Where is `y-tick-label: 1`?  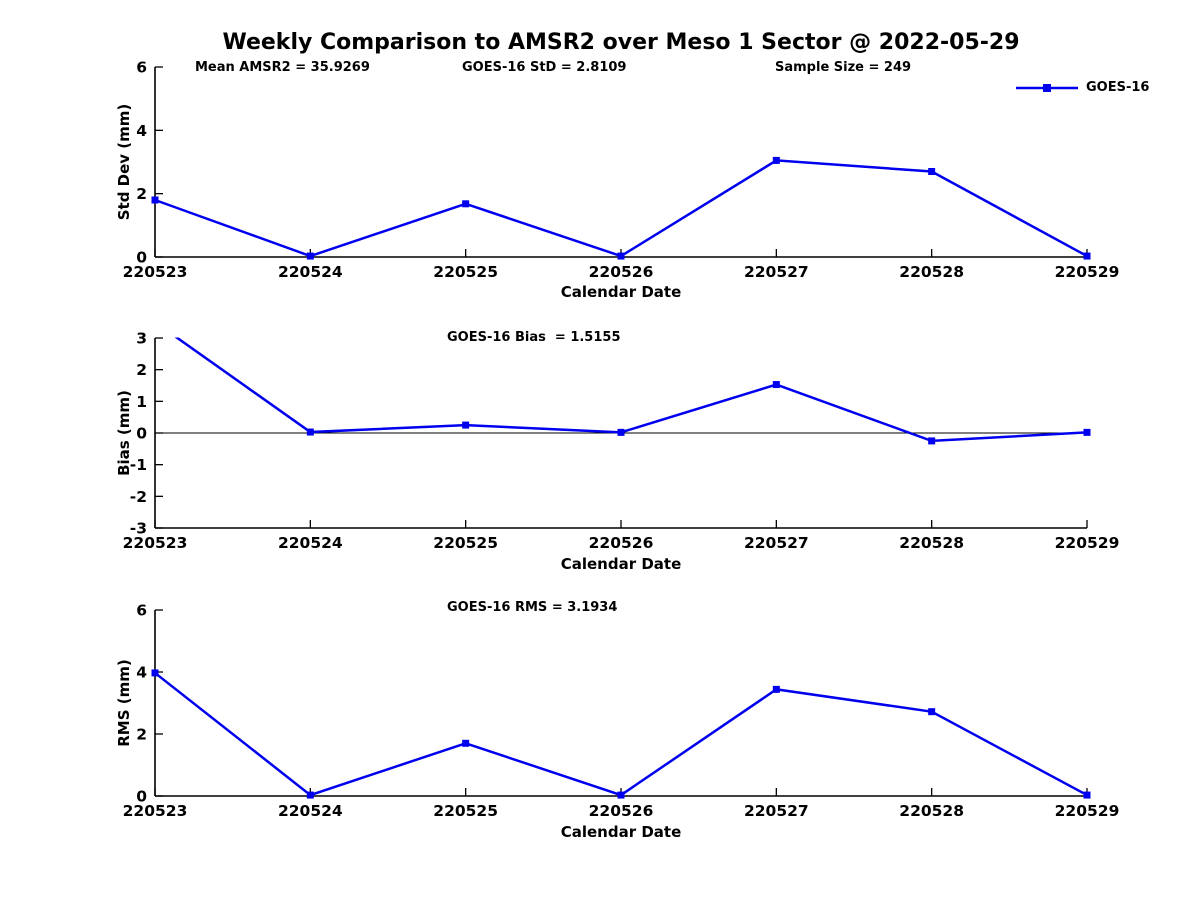 y-tick-label: 1 is located at coordinates (141, 402).